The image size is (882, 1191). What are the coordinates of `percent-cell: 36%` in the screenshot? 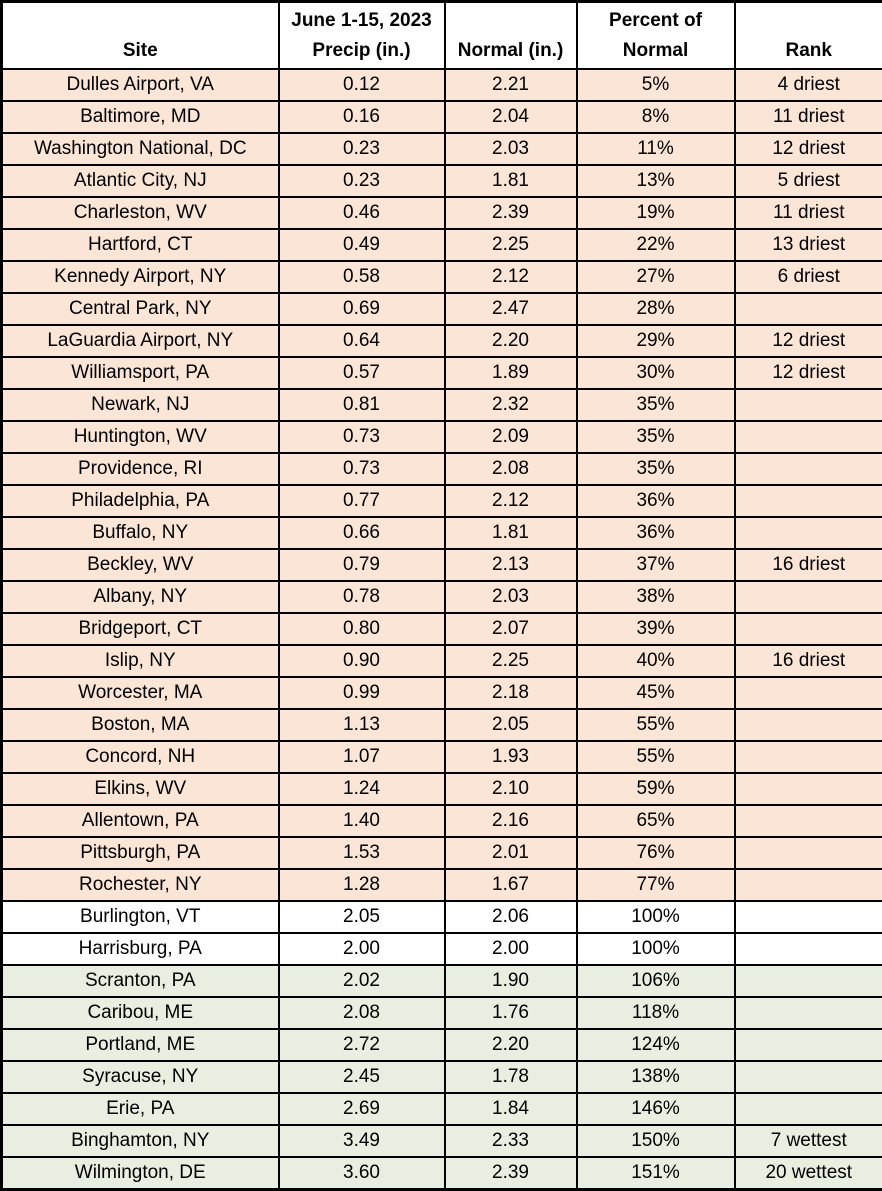 It's located at (656, 501).